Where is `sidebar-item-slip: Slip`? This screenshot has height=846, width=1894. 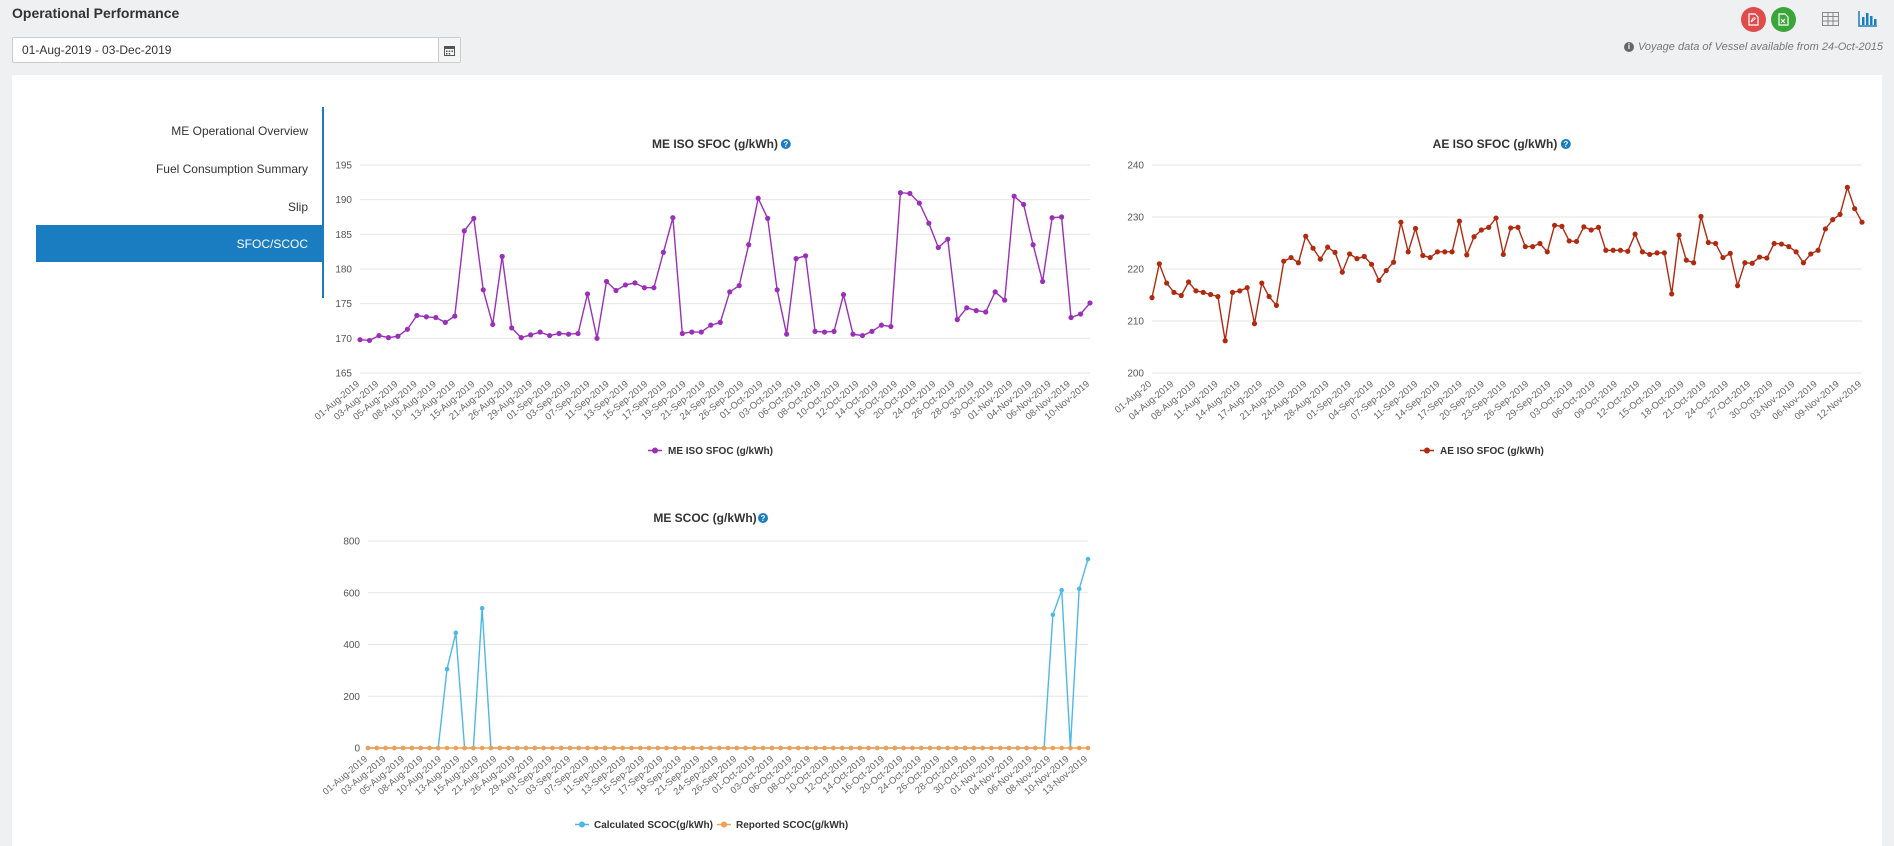 sidebar-item-slip: Slip is located at coordinates (179, 206).